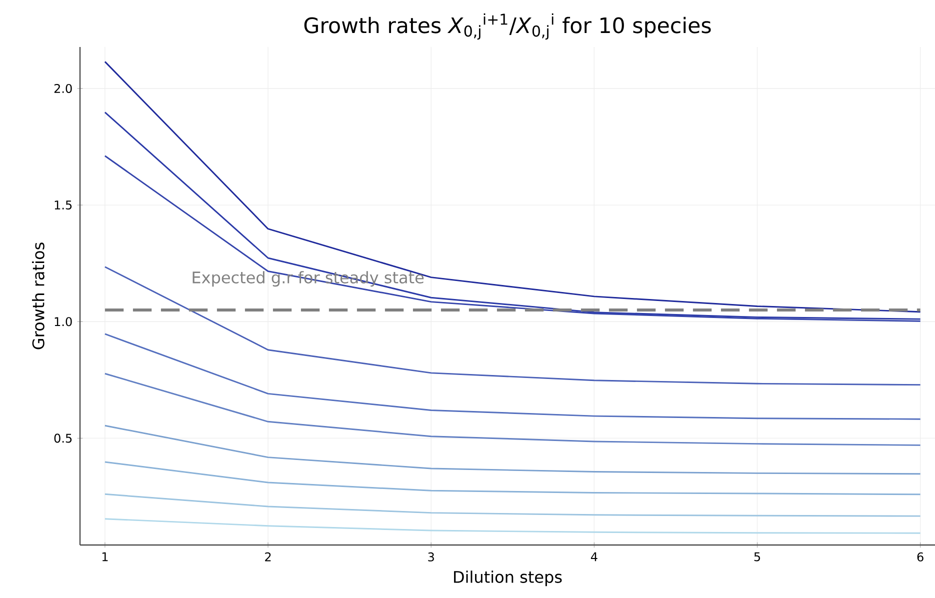 The width and height of the screenshot is (935, 598). What do you see at coordinates (105, 557) in the screenshot?
I see `x-tick-label: 1` at bounding box center [105, 557].